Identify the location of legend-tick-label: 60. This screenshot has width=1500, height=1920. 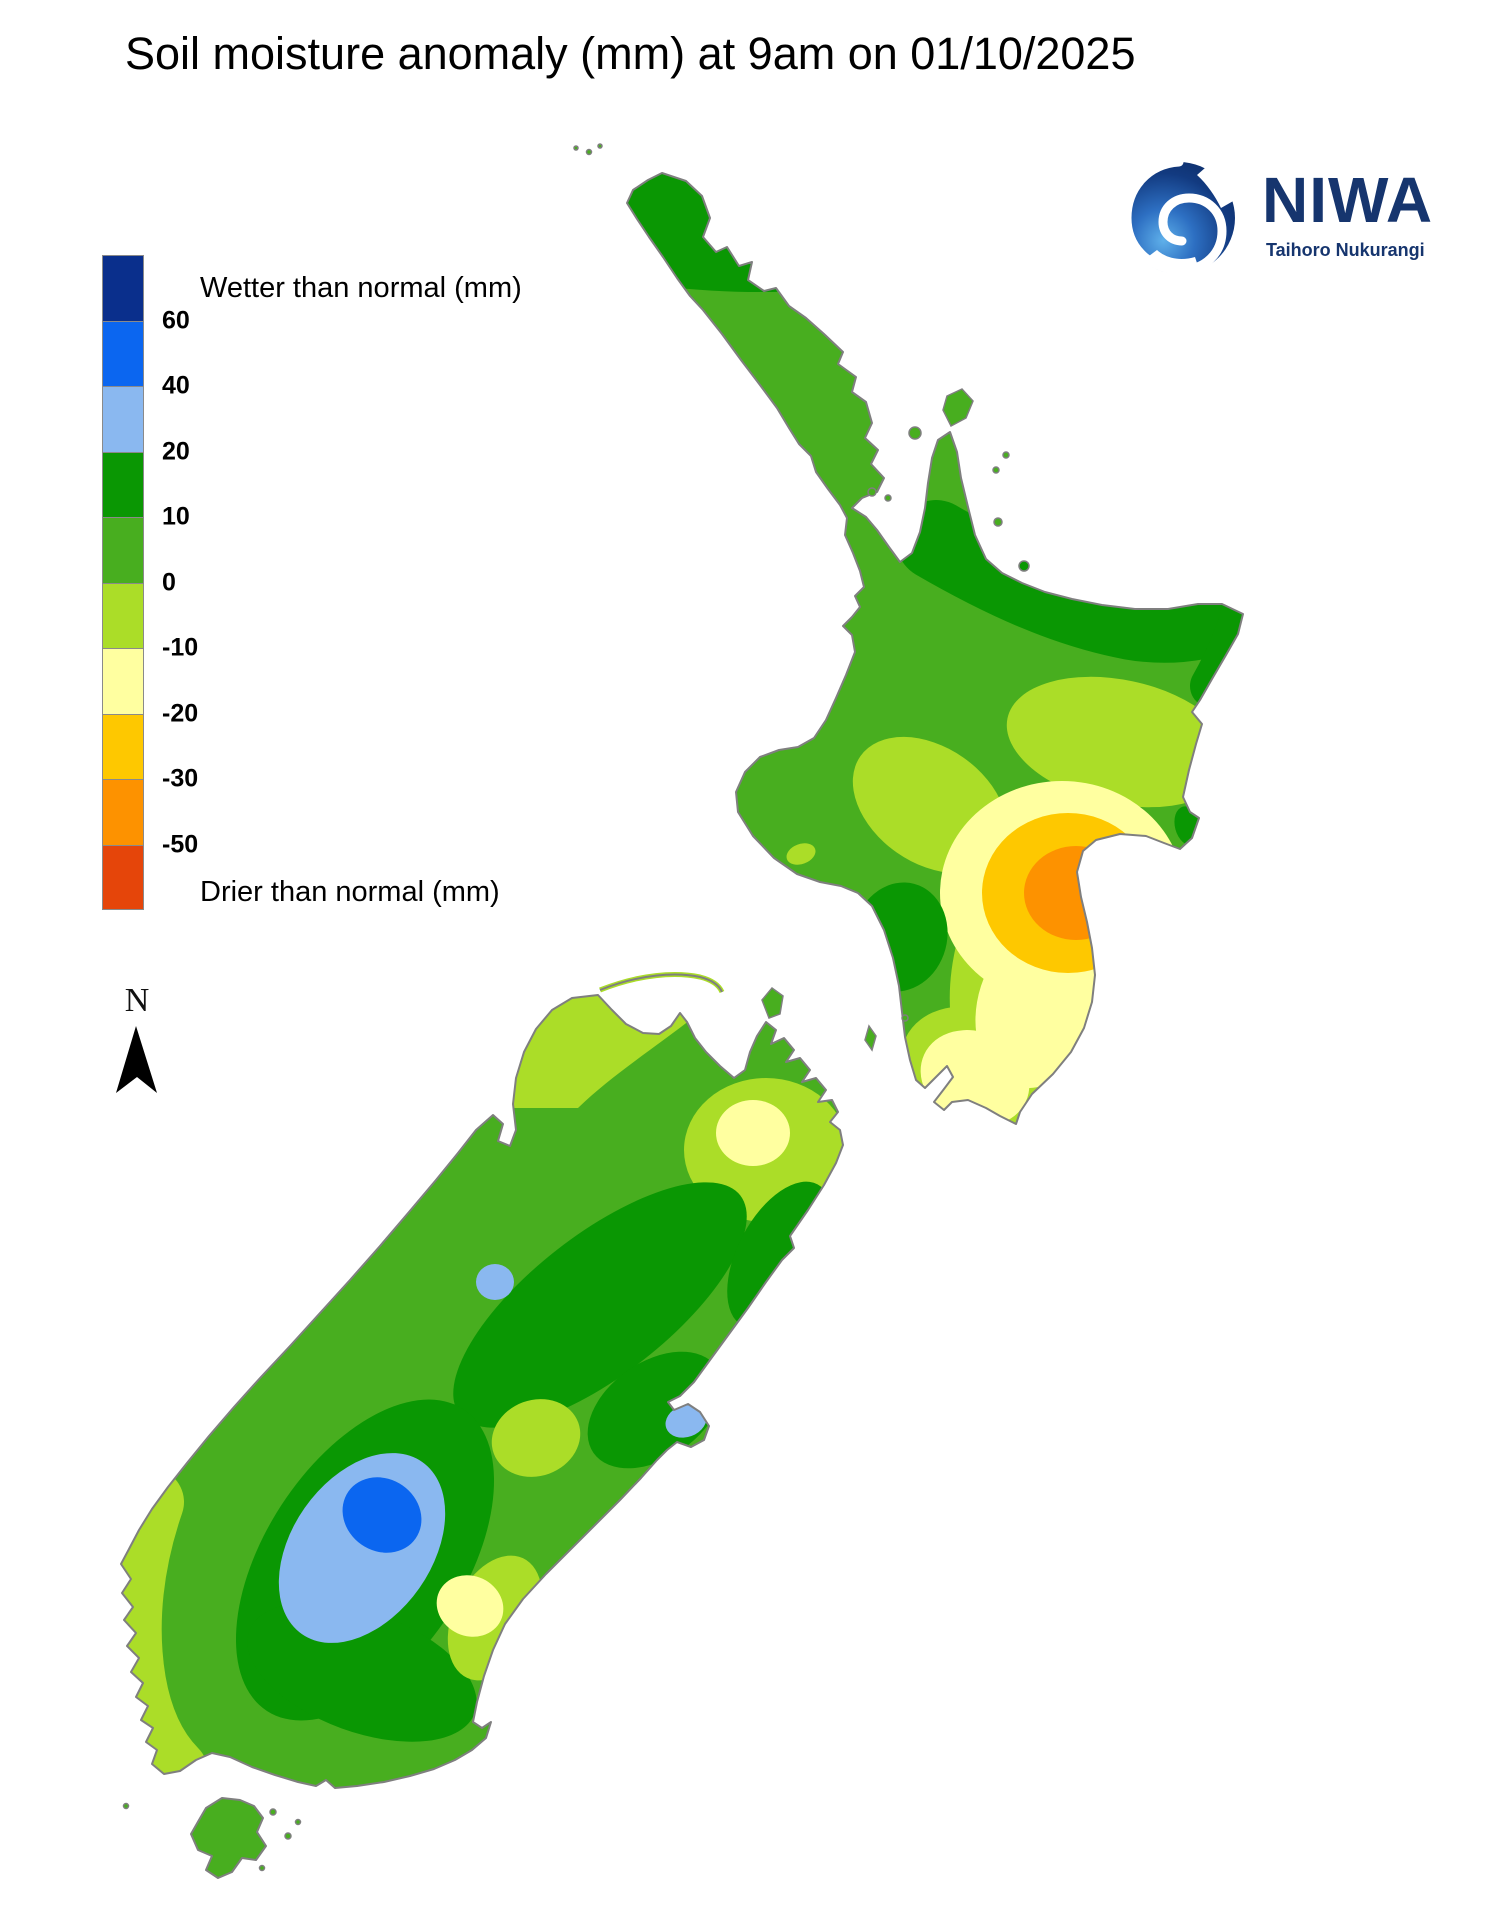
(176, 320).